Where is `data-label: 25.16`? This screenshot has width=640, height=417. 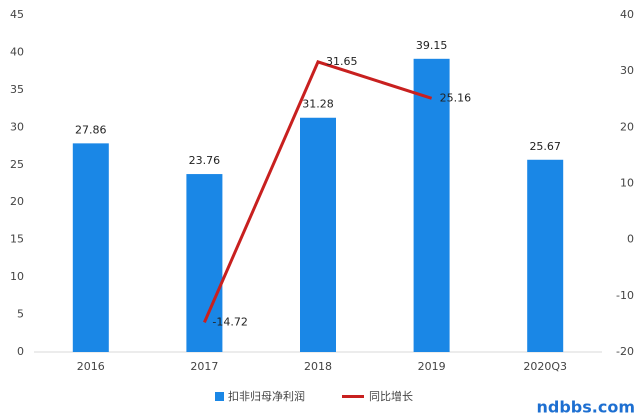 data-label: 25.16 is located at coordinates (456, 97).